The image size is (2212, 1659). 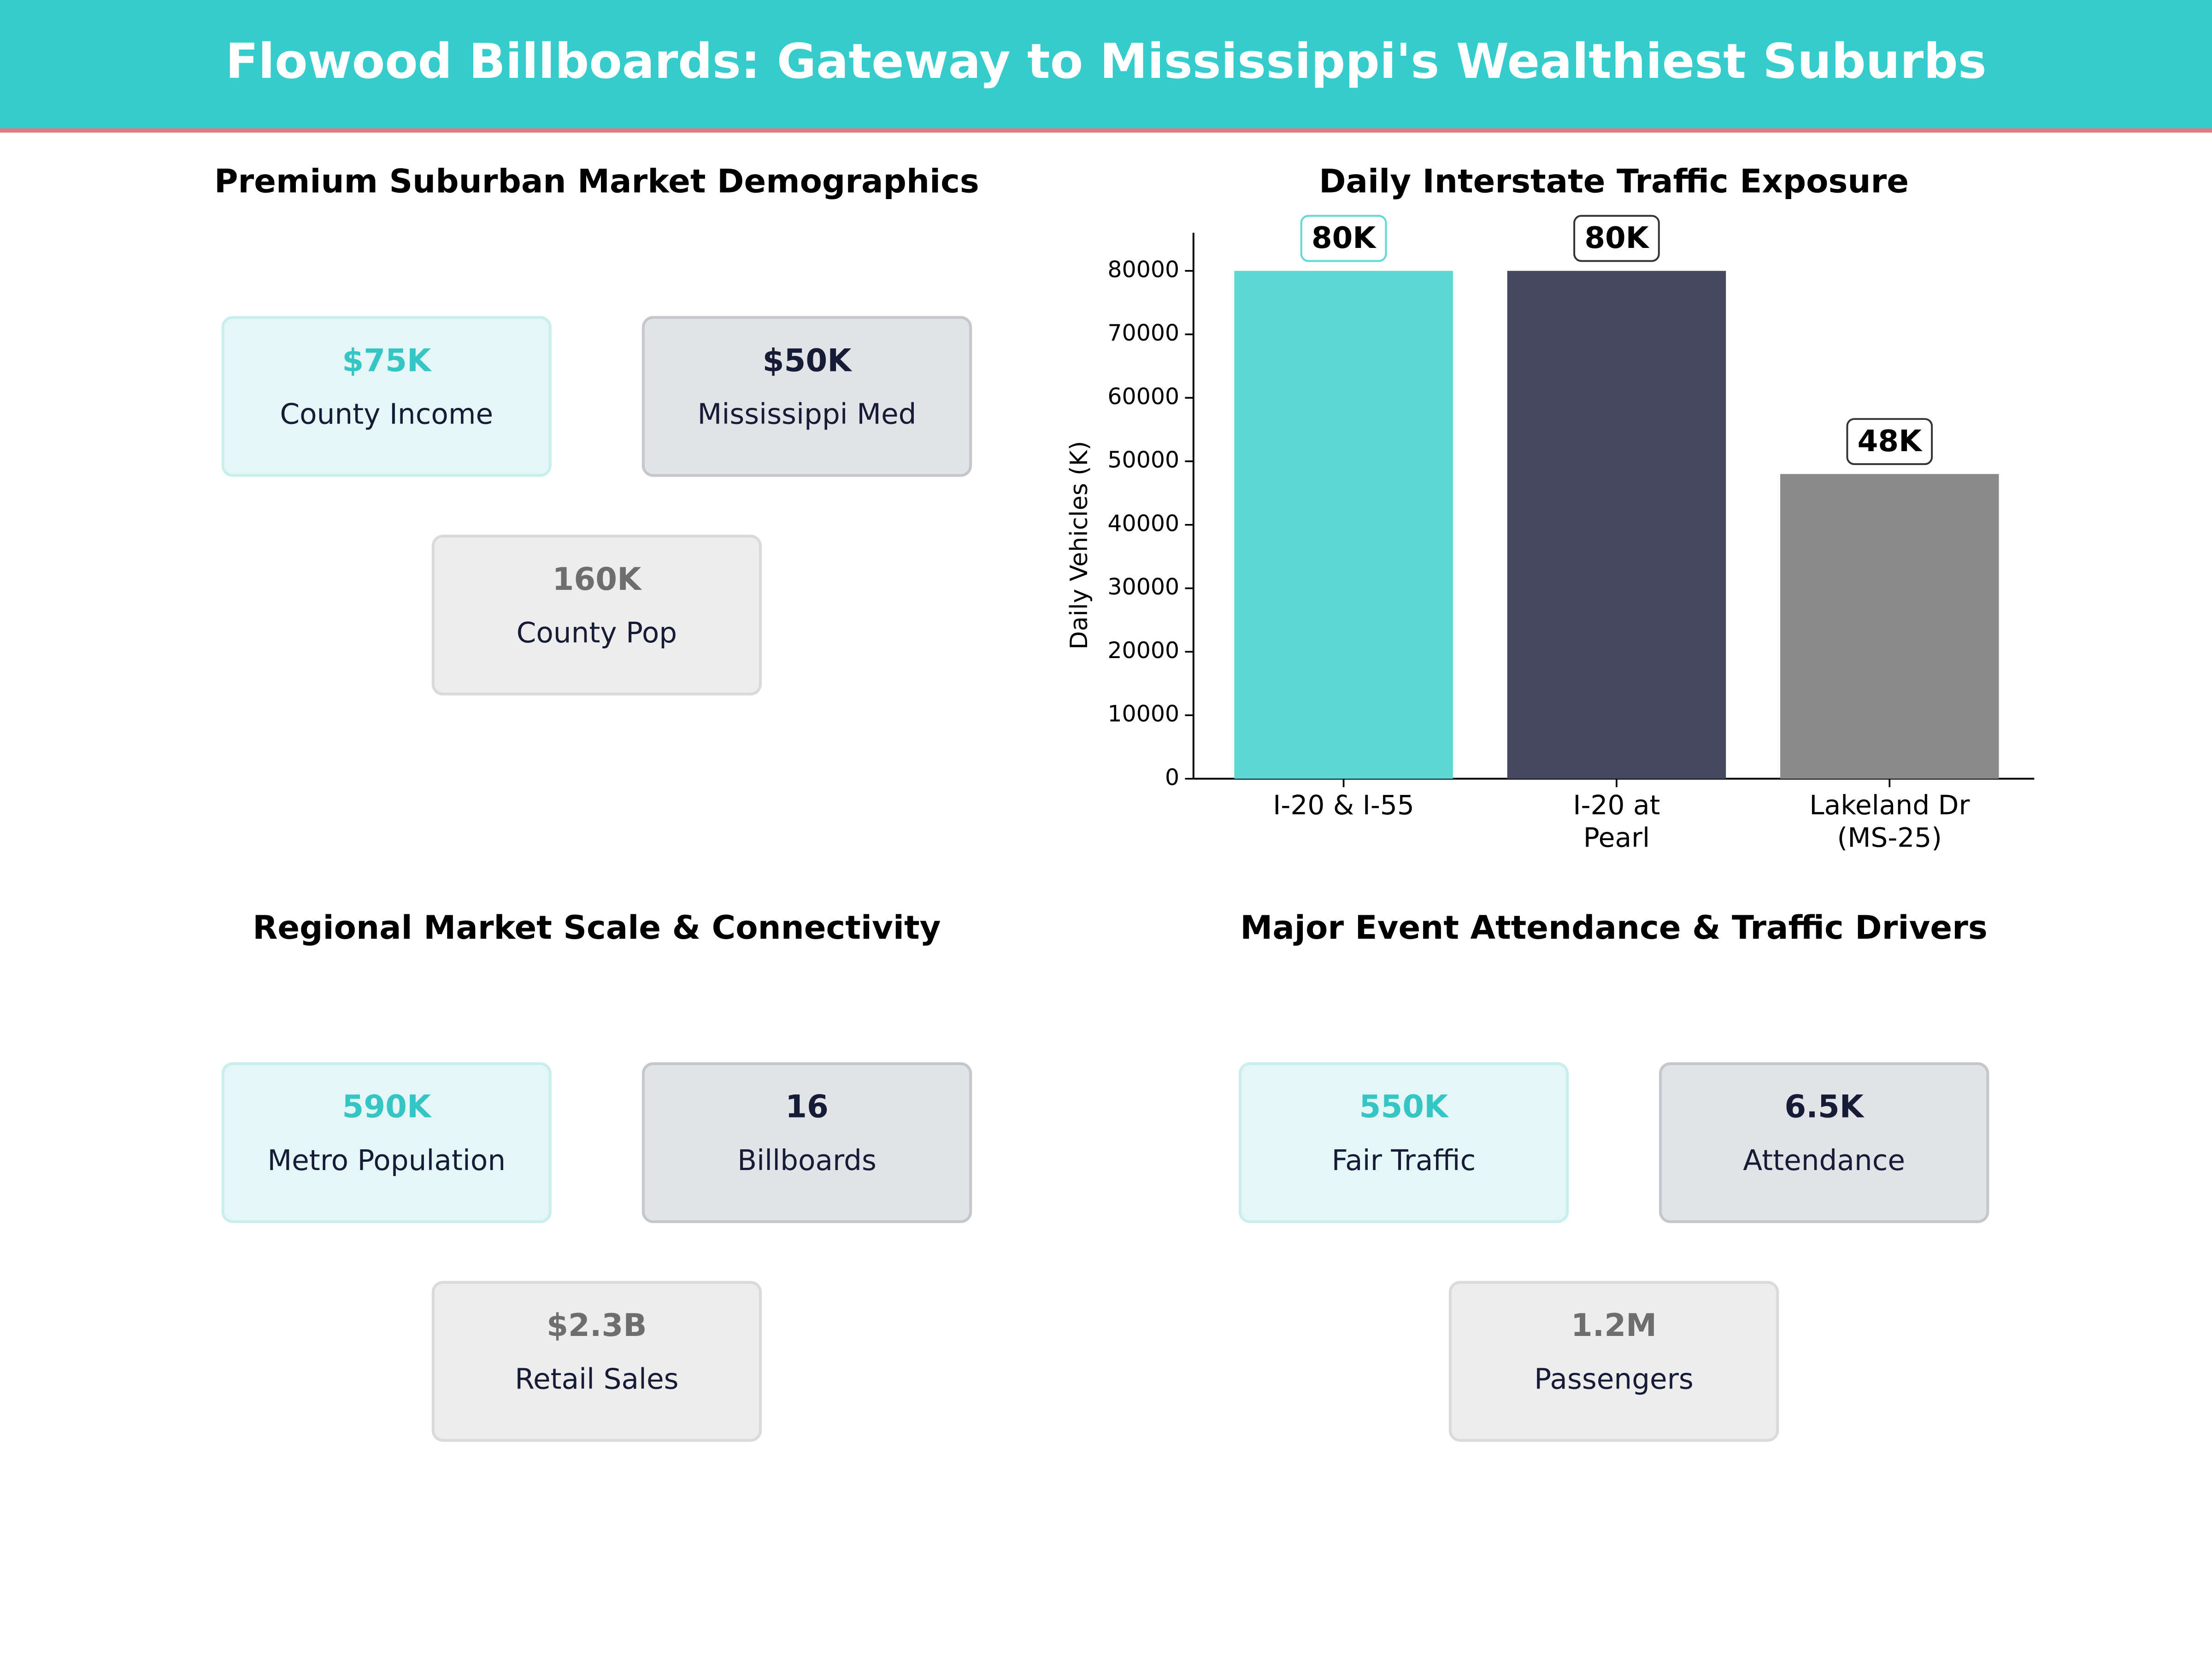 I want to click on panel-title: Major Event Attendance & Traffic Drivers, so click(x=1613, y=928).